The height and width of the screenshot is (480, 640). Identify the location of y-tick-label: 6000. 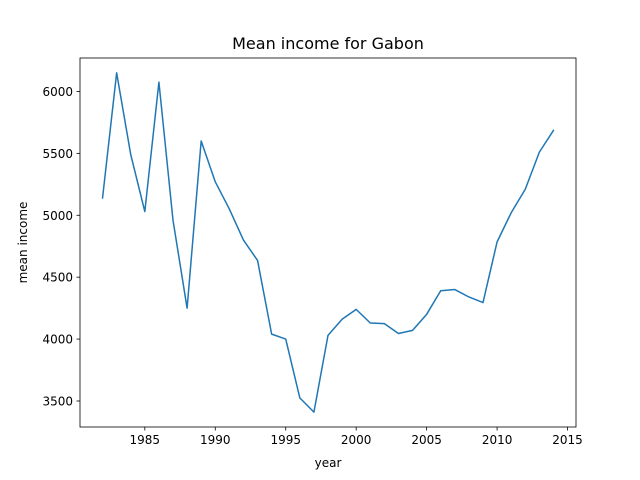
(57, 92).